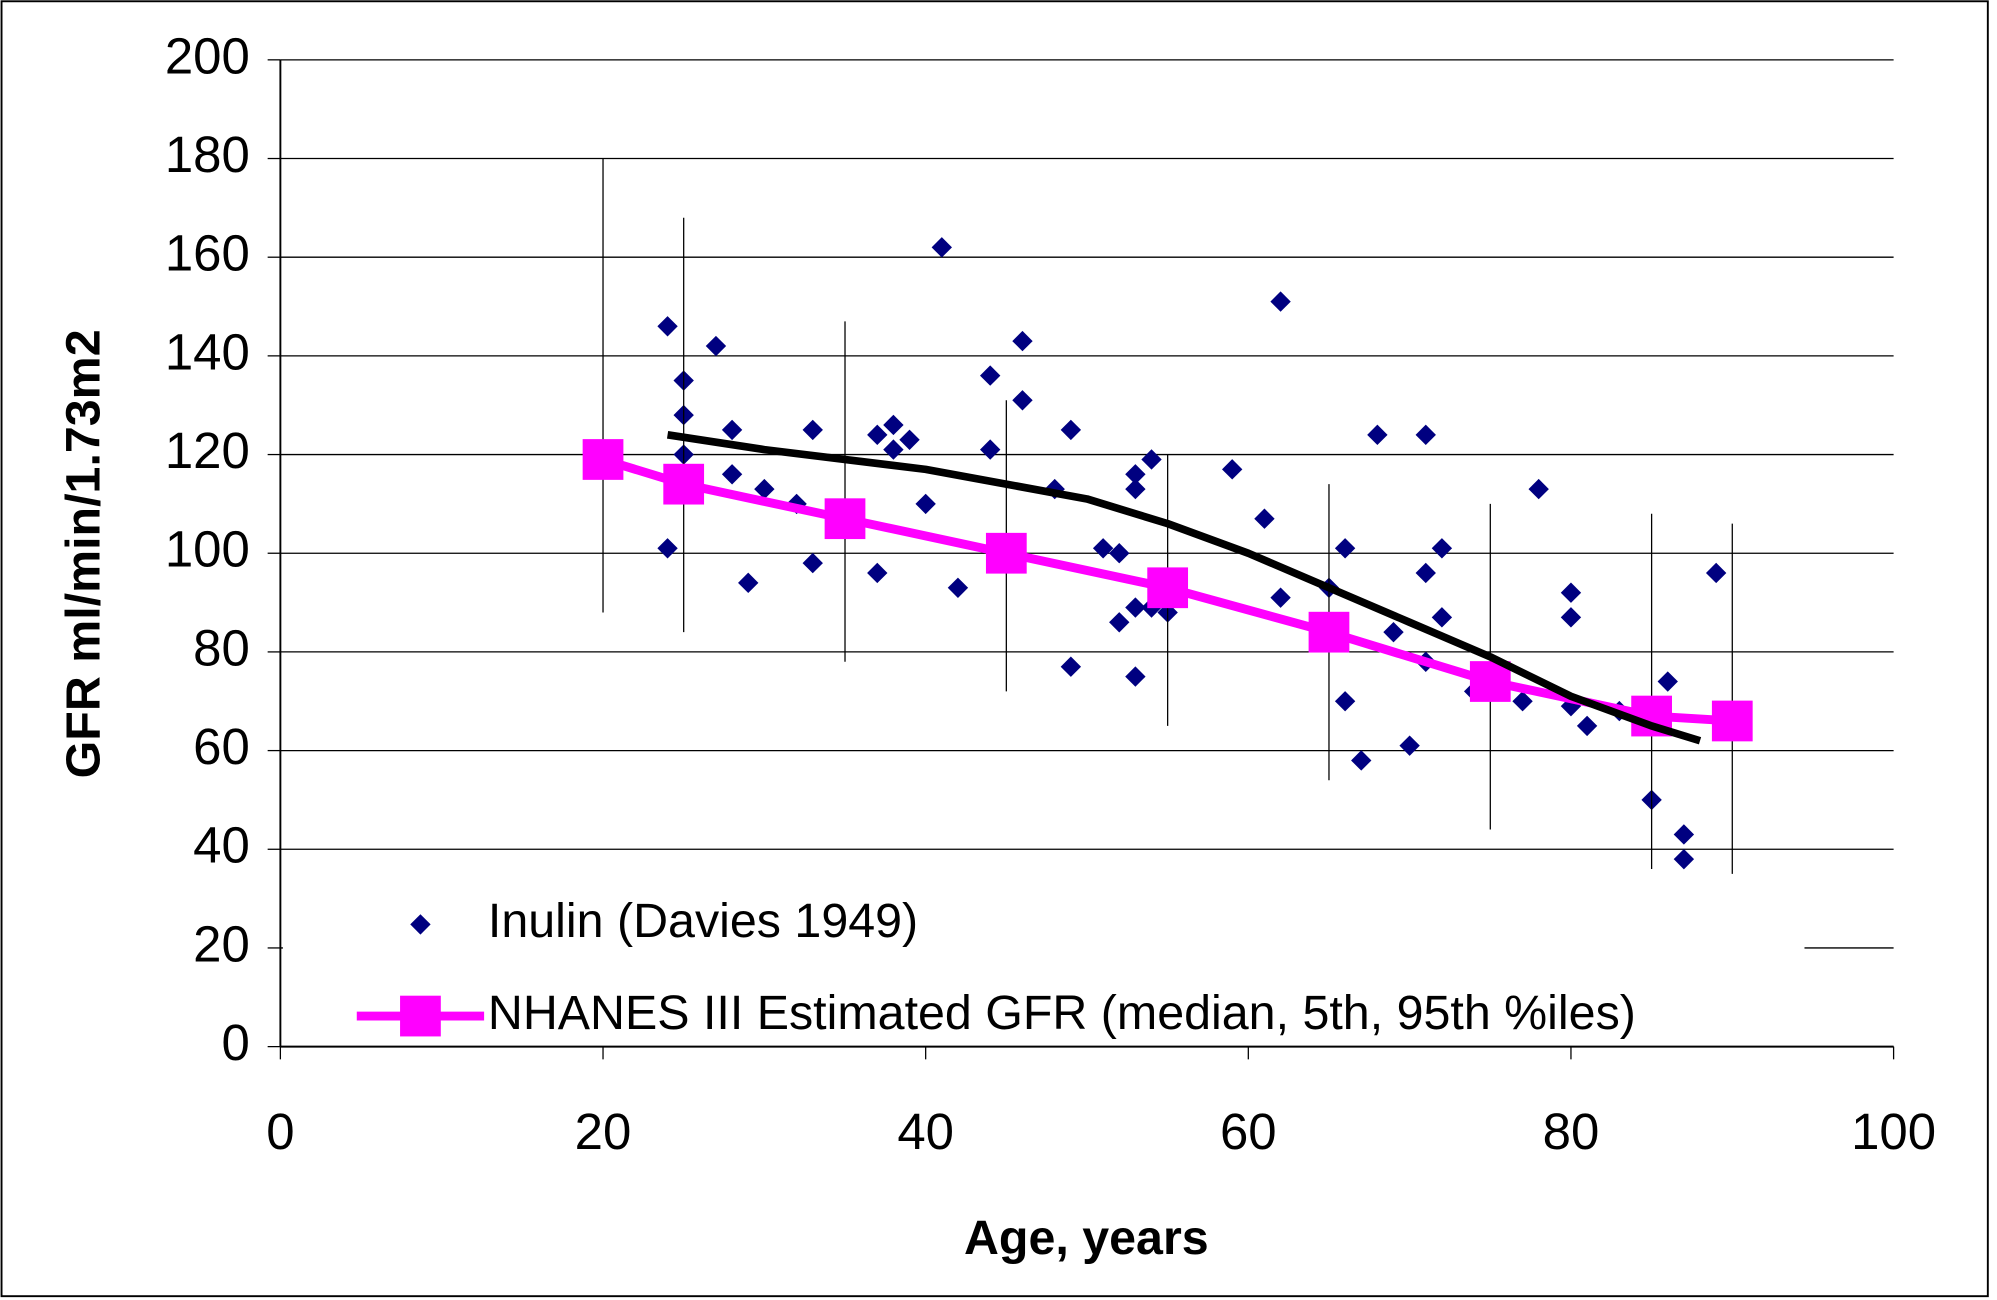 The height and width of the screenshot is (1300, 1997). What do you see at coordinates (603, 1131) in the screenshot?
I see `x-tick-label: 20` at bounding box center [603, 1131].